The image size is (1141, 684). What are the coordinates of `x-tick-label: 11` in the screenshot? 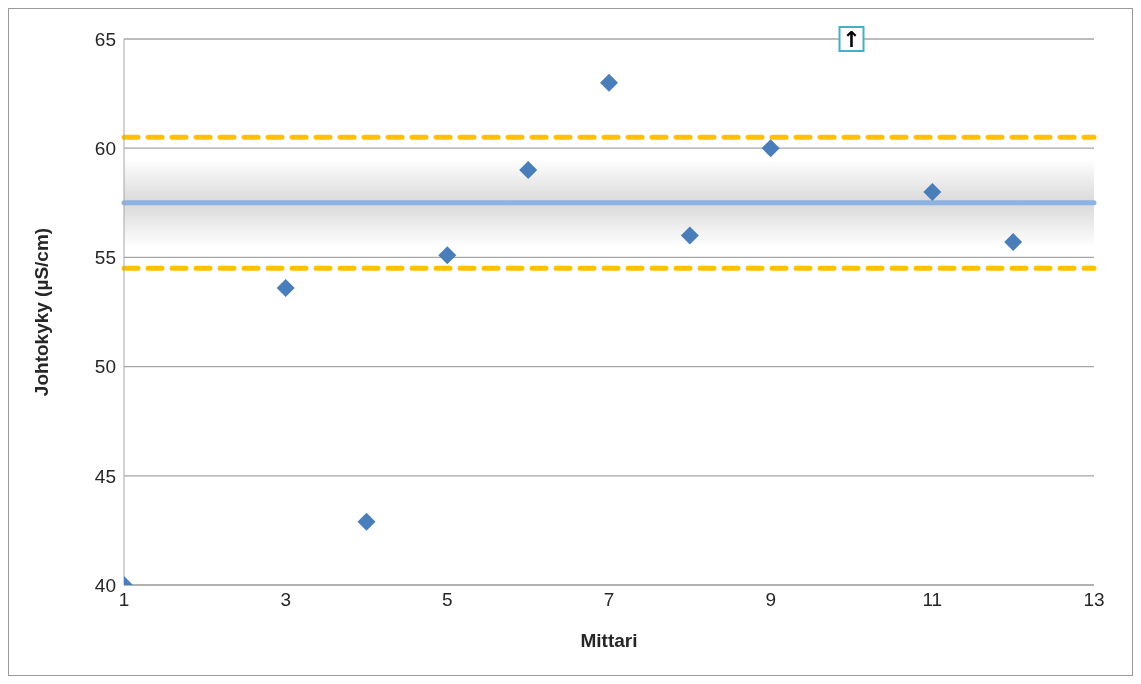 It's located at (932, 600).